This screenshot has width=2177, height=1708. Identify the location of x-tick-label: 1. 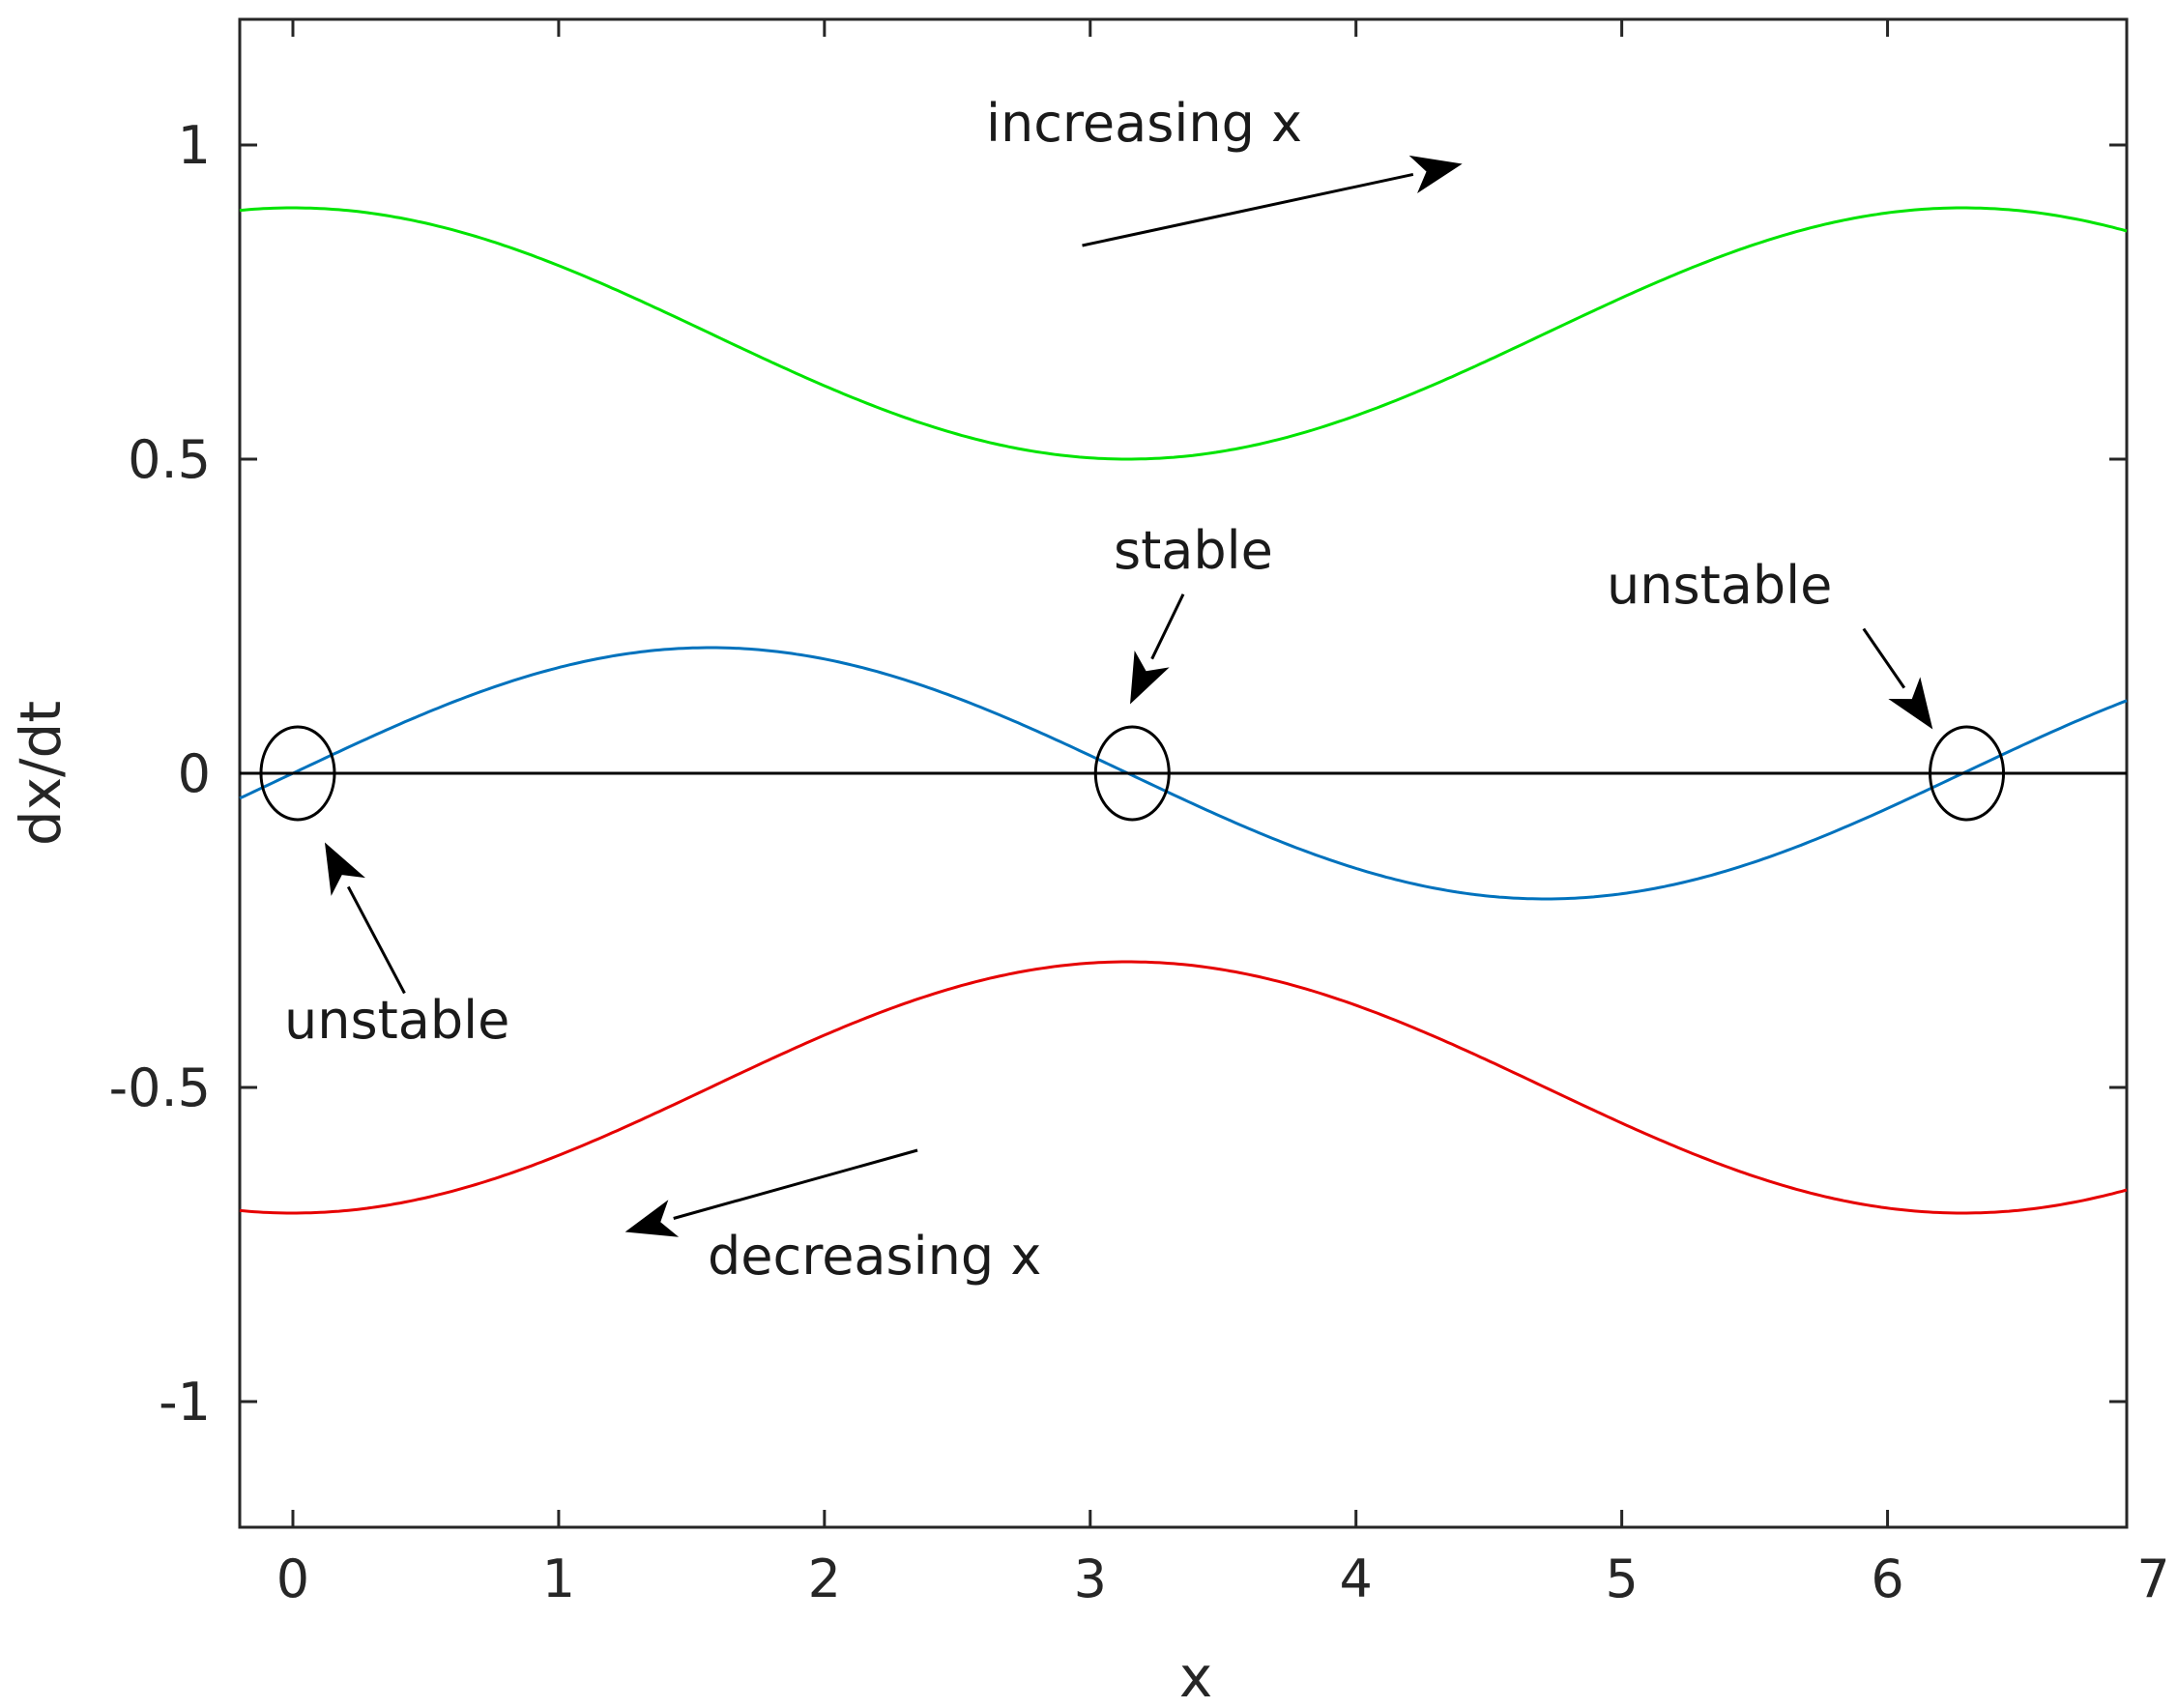
(558, 1579).